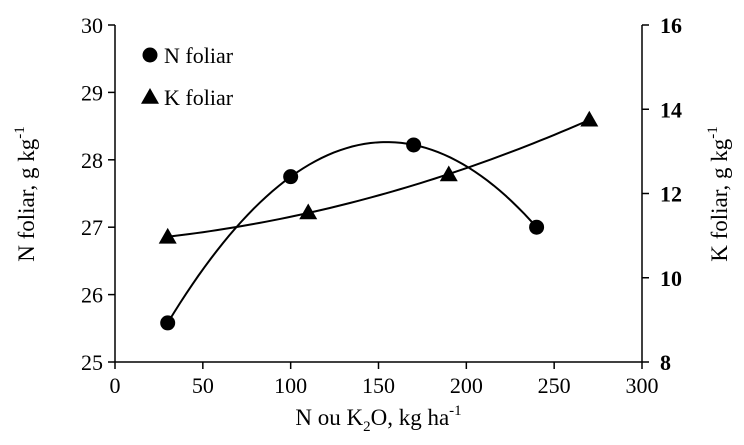 This screenshot has height=445, width=744. Describe the element at coordinates (554, 385) in the screenshot. I see `x-tick-label: 250` at that location.